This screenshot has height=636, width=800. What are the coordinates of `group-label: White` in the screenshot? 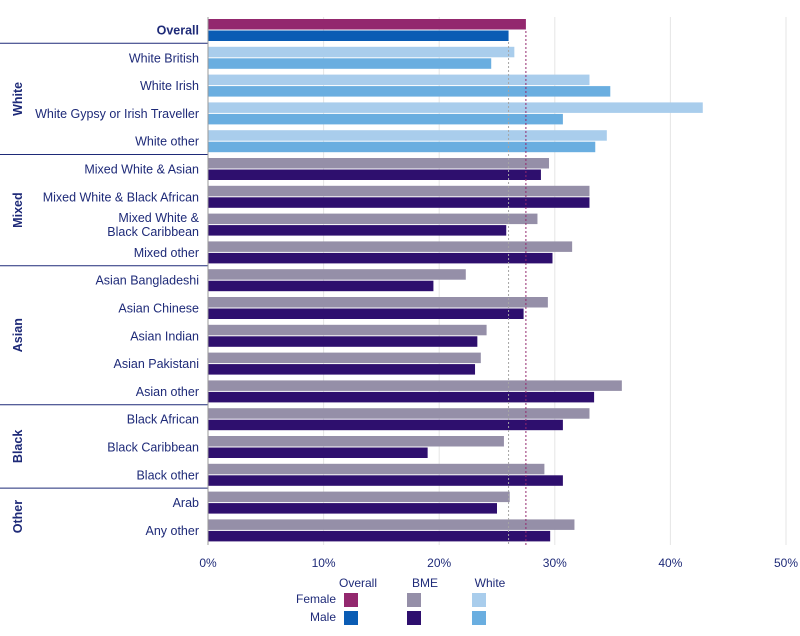 It's located at (18, 99).